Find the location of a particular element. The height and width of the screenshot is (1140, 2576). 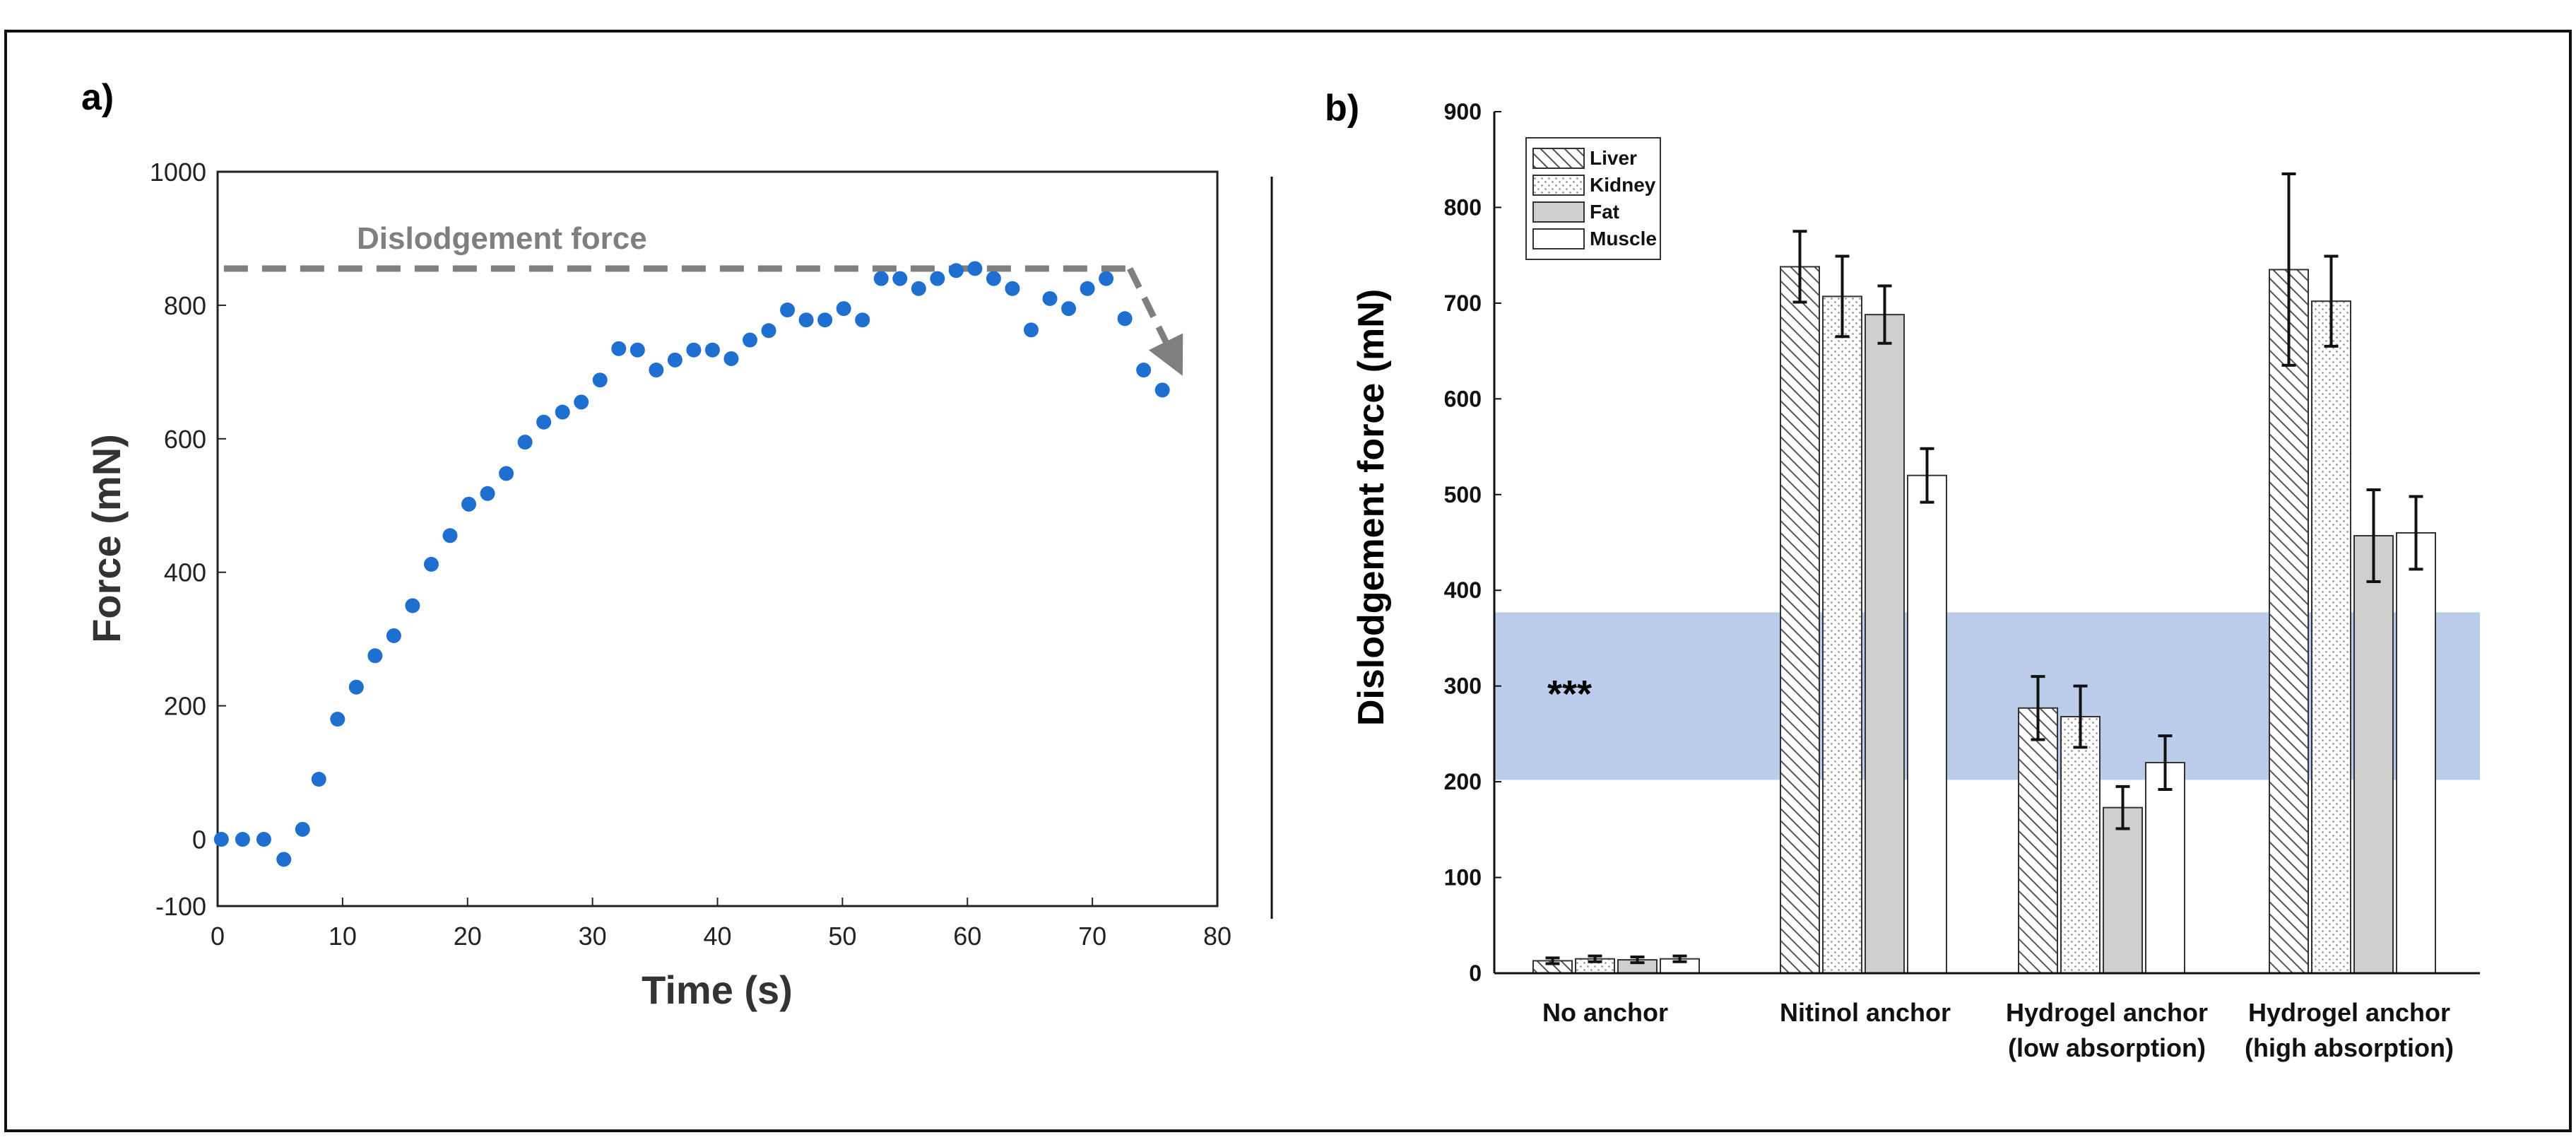

y-tick-label: 0 is located at coordinates (1475, 973).